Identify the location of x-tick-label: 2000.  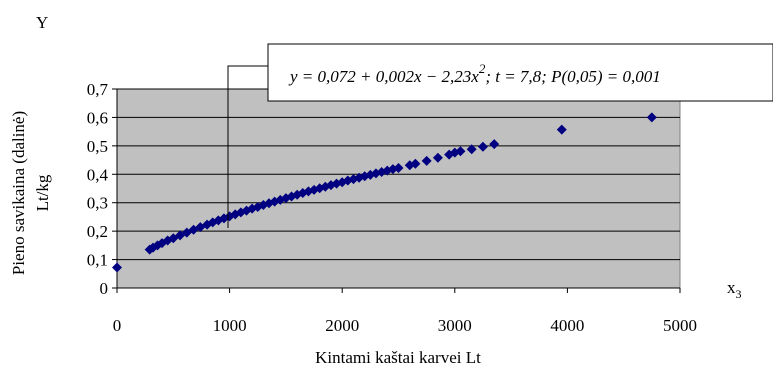
(342, 325).